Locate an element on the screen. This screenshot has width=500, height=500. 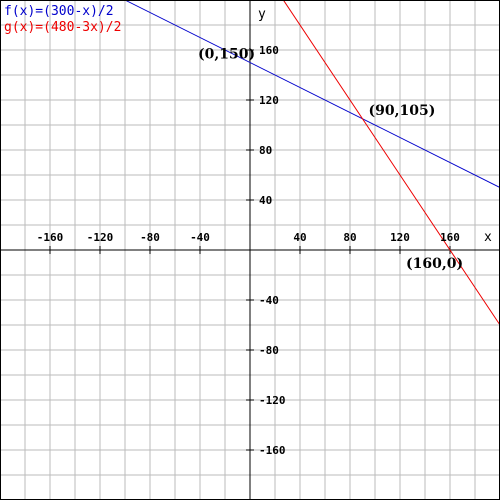
y-tick-label: -120 is located at coordinates (272, 400).